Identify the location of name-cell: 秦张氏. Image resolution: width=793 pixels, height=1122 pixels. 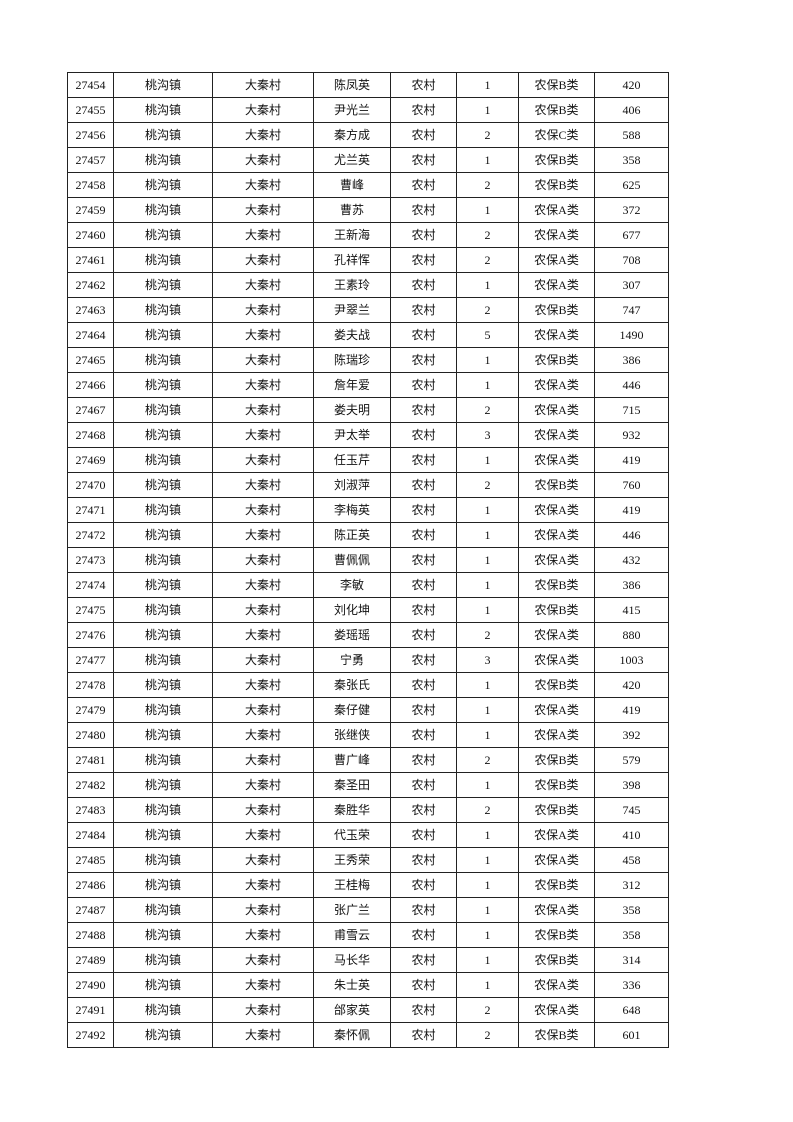
(352, 685).